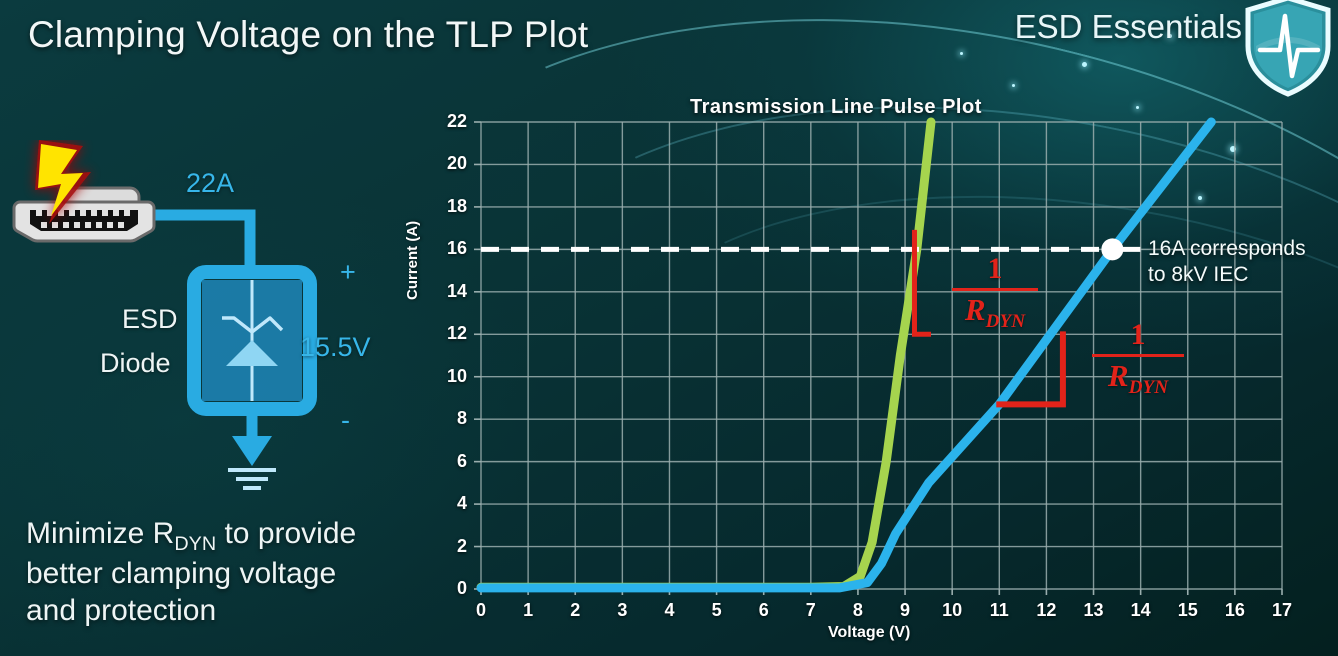 The height and width of the screenshot is (656, 1338). What do you see at coordinates (1288, 49) in the screenshot?
I see `esd-shield-pulse-icon` at bounding box center [1288, 49].